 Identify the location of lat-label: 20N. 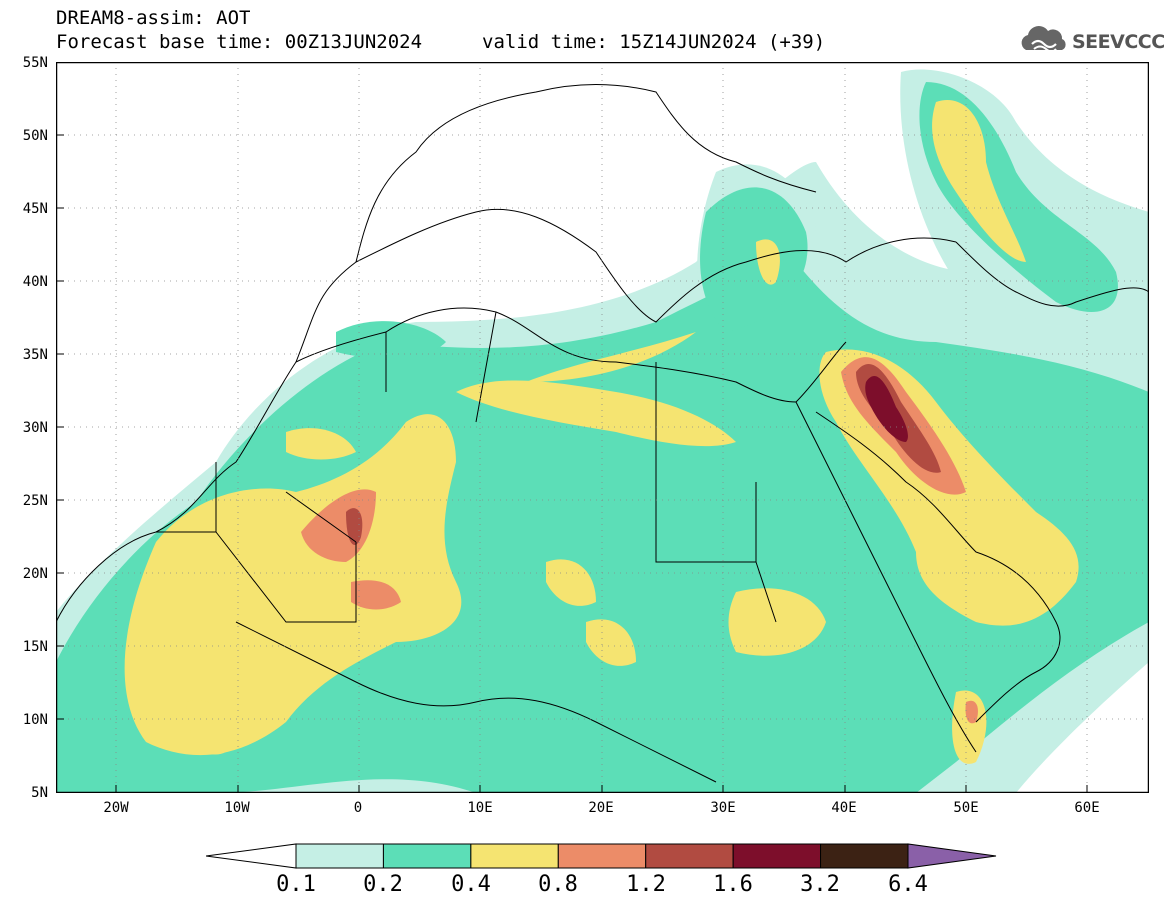
(35, 574).